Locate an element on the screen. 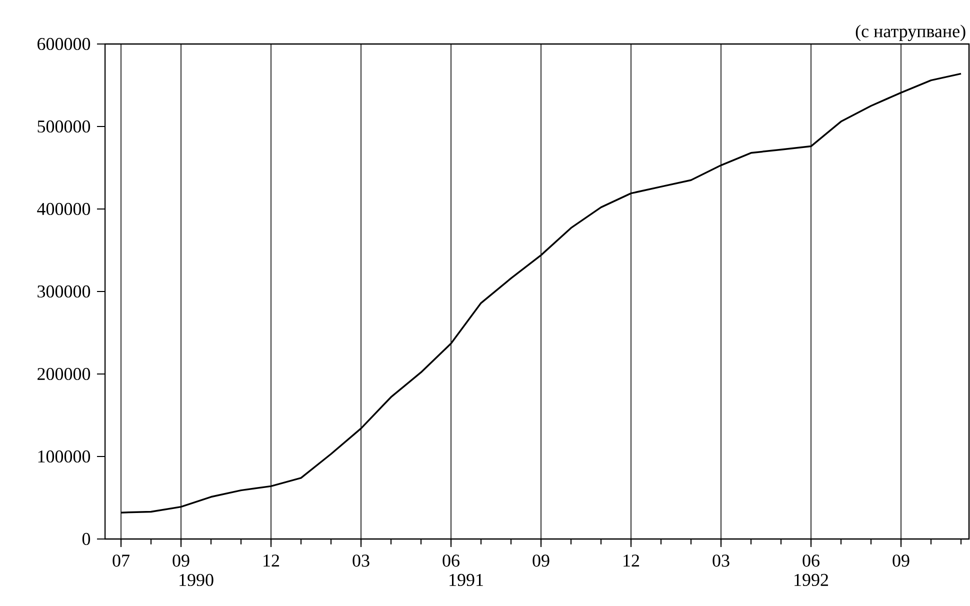  chart-subtitle: (с натрупване) is located at coordinates (911, 33).